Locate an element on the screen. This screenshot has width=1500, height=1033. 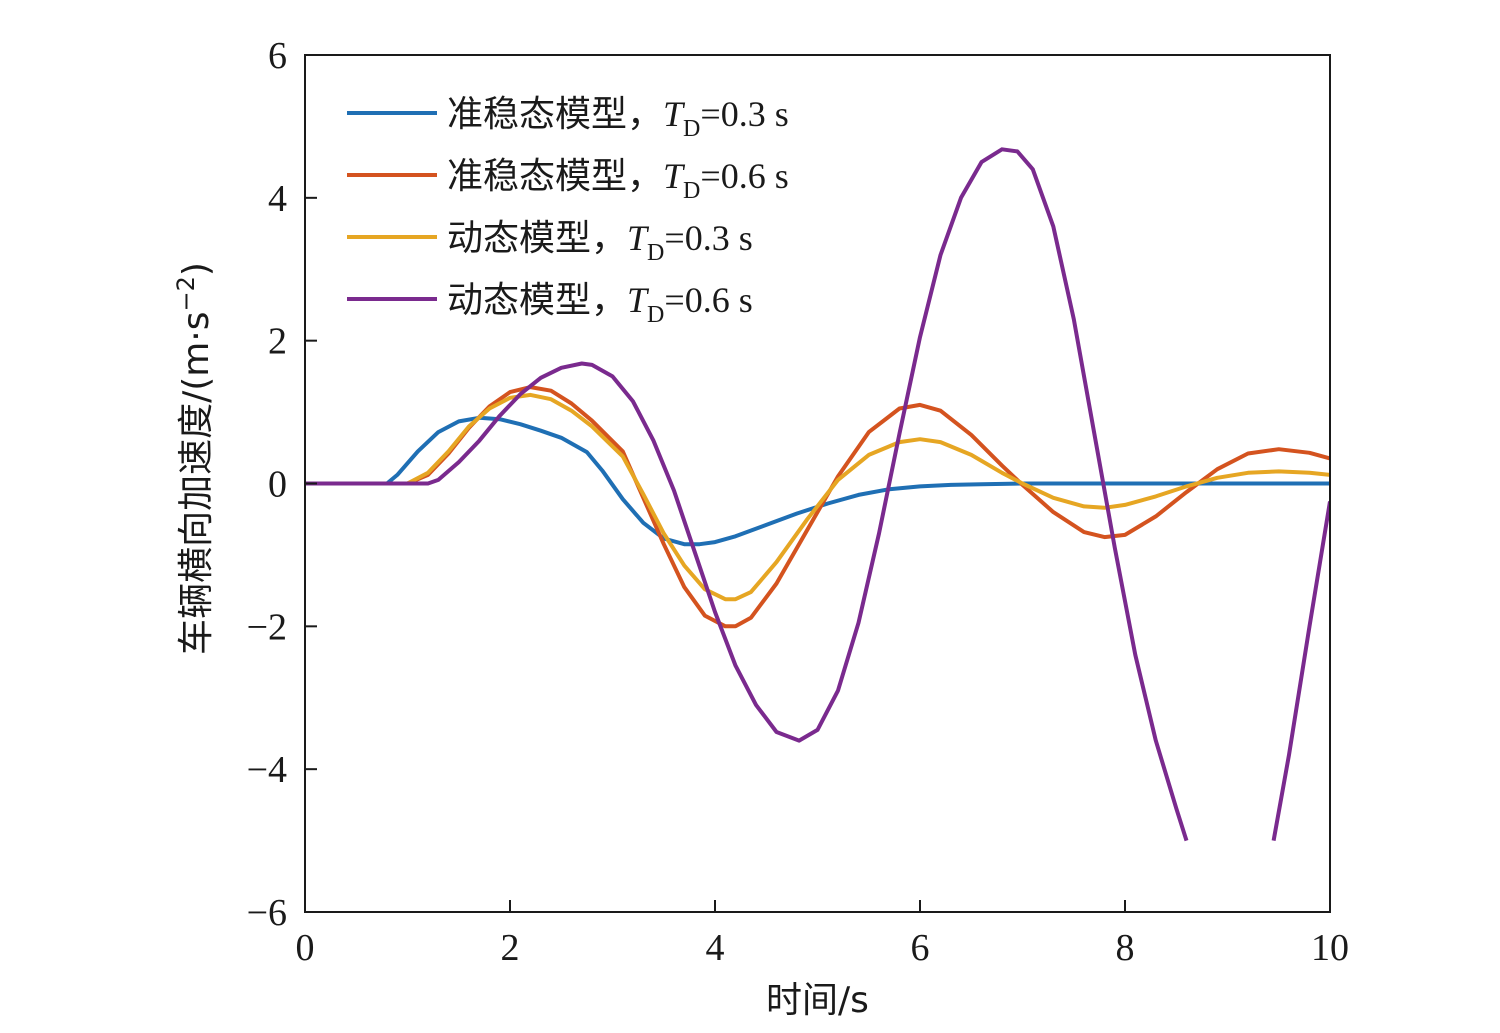
legend-label-sub-1: D is located at coordinates (691, 191).